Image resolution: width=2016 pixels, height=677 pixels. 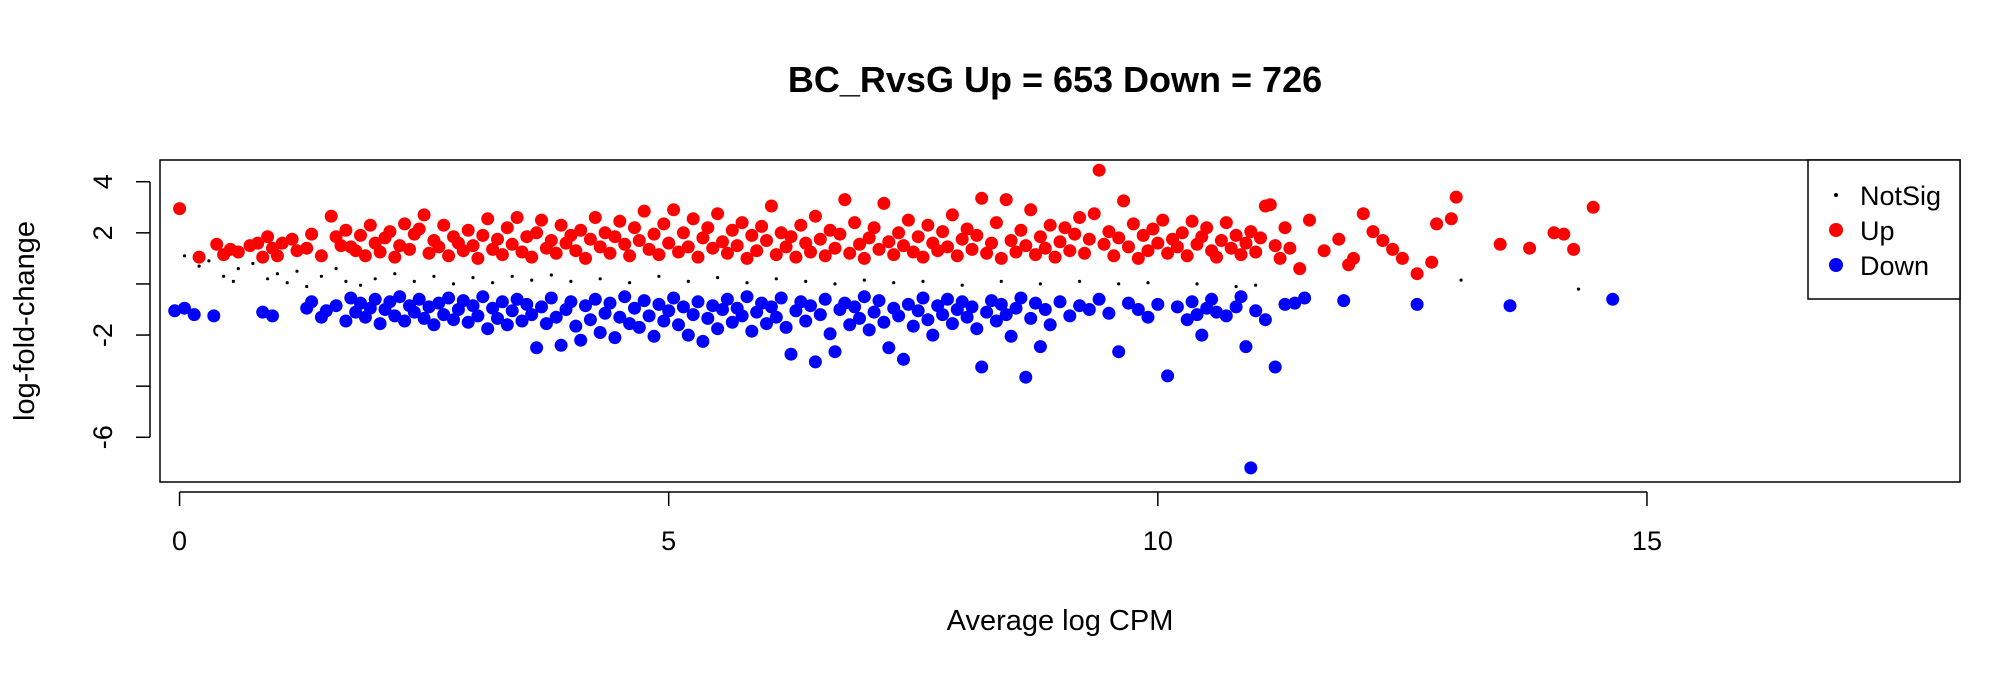 I want to click on x-axis: 0 5 10 15, so click(x=917, y=523).